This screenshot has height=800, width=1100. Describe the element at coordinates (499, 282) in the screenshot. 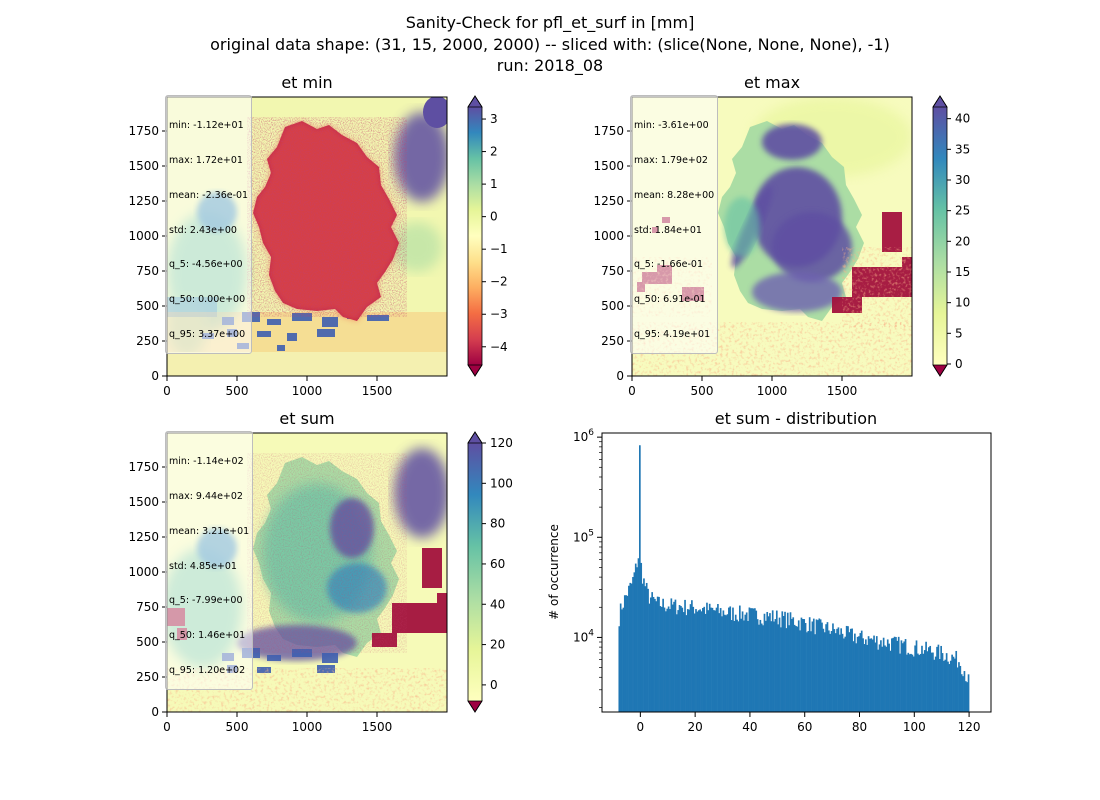

I see `colorbar-tick-label: −2` at that location.